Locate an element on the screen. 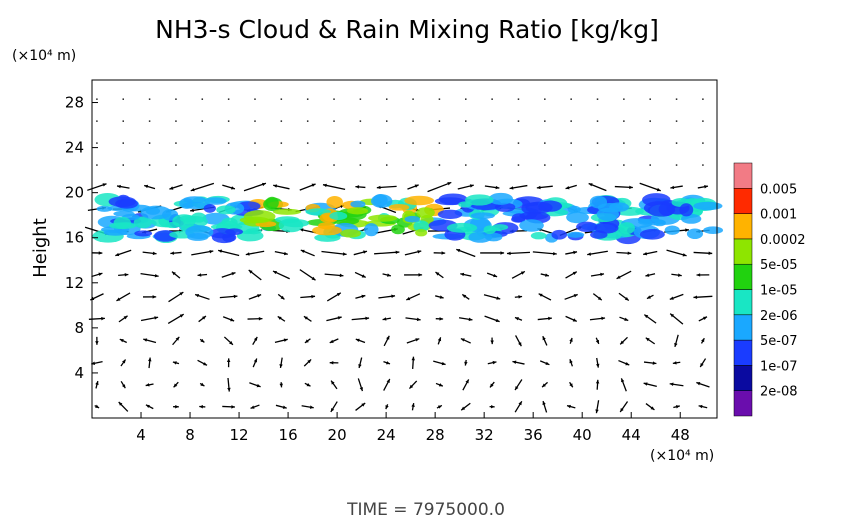 The width and height of the screenshot is (854, 519). x-tick-label: 4 is located at coordinates (141, 435).